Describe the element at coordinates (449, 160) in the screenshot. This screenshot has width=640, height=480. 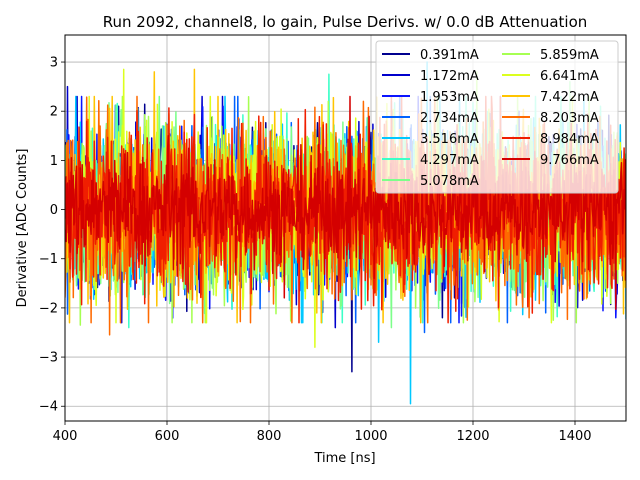
I see `legend-label: 4.297mA` at that location.